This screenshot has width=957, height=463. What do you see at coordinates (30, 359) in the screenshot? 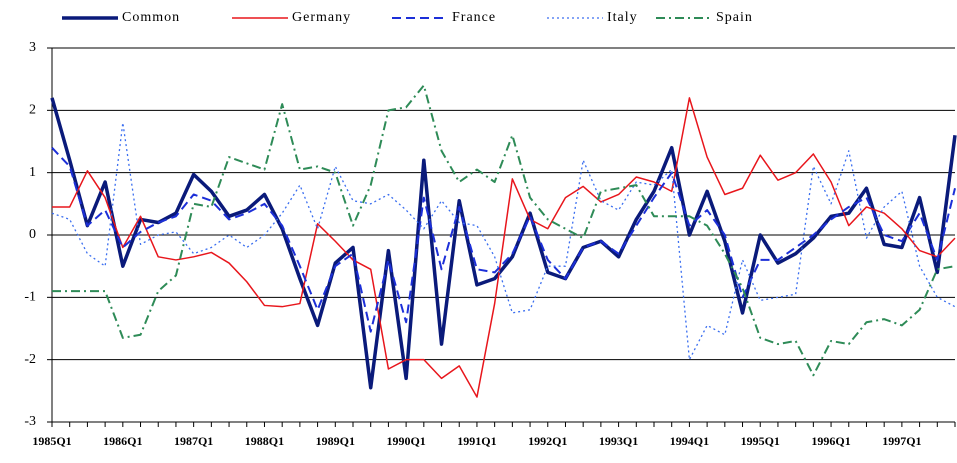
I see `y-tick-label: -2` at bounding box center [30, 359].